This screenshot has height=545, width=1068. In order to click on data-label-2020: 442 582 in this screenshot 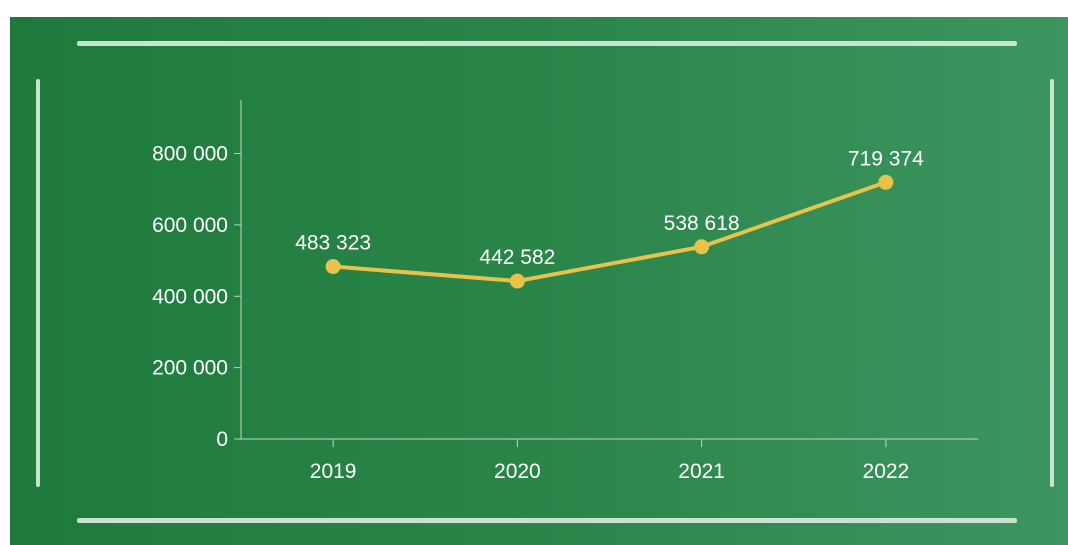, I will do `click(517, 257)`.